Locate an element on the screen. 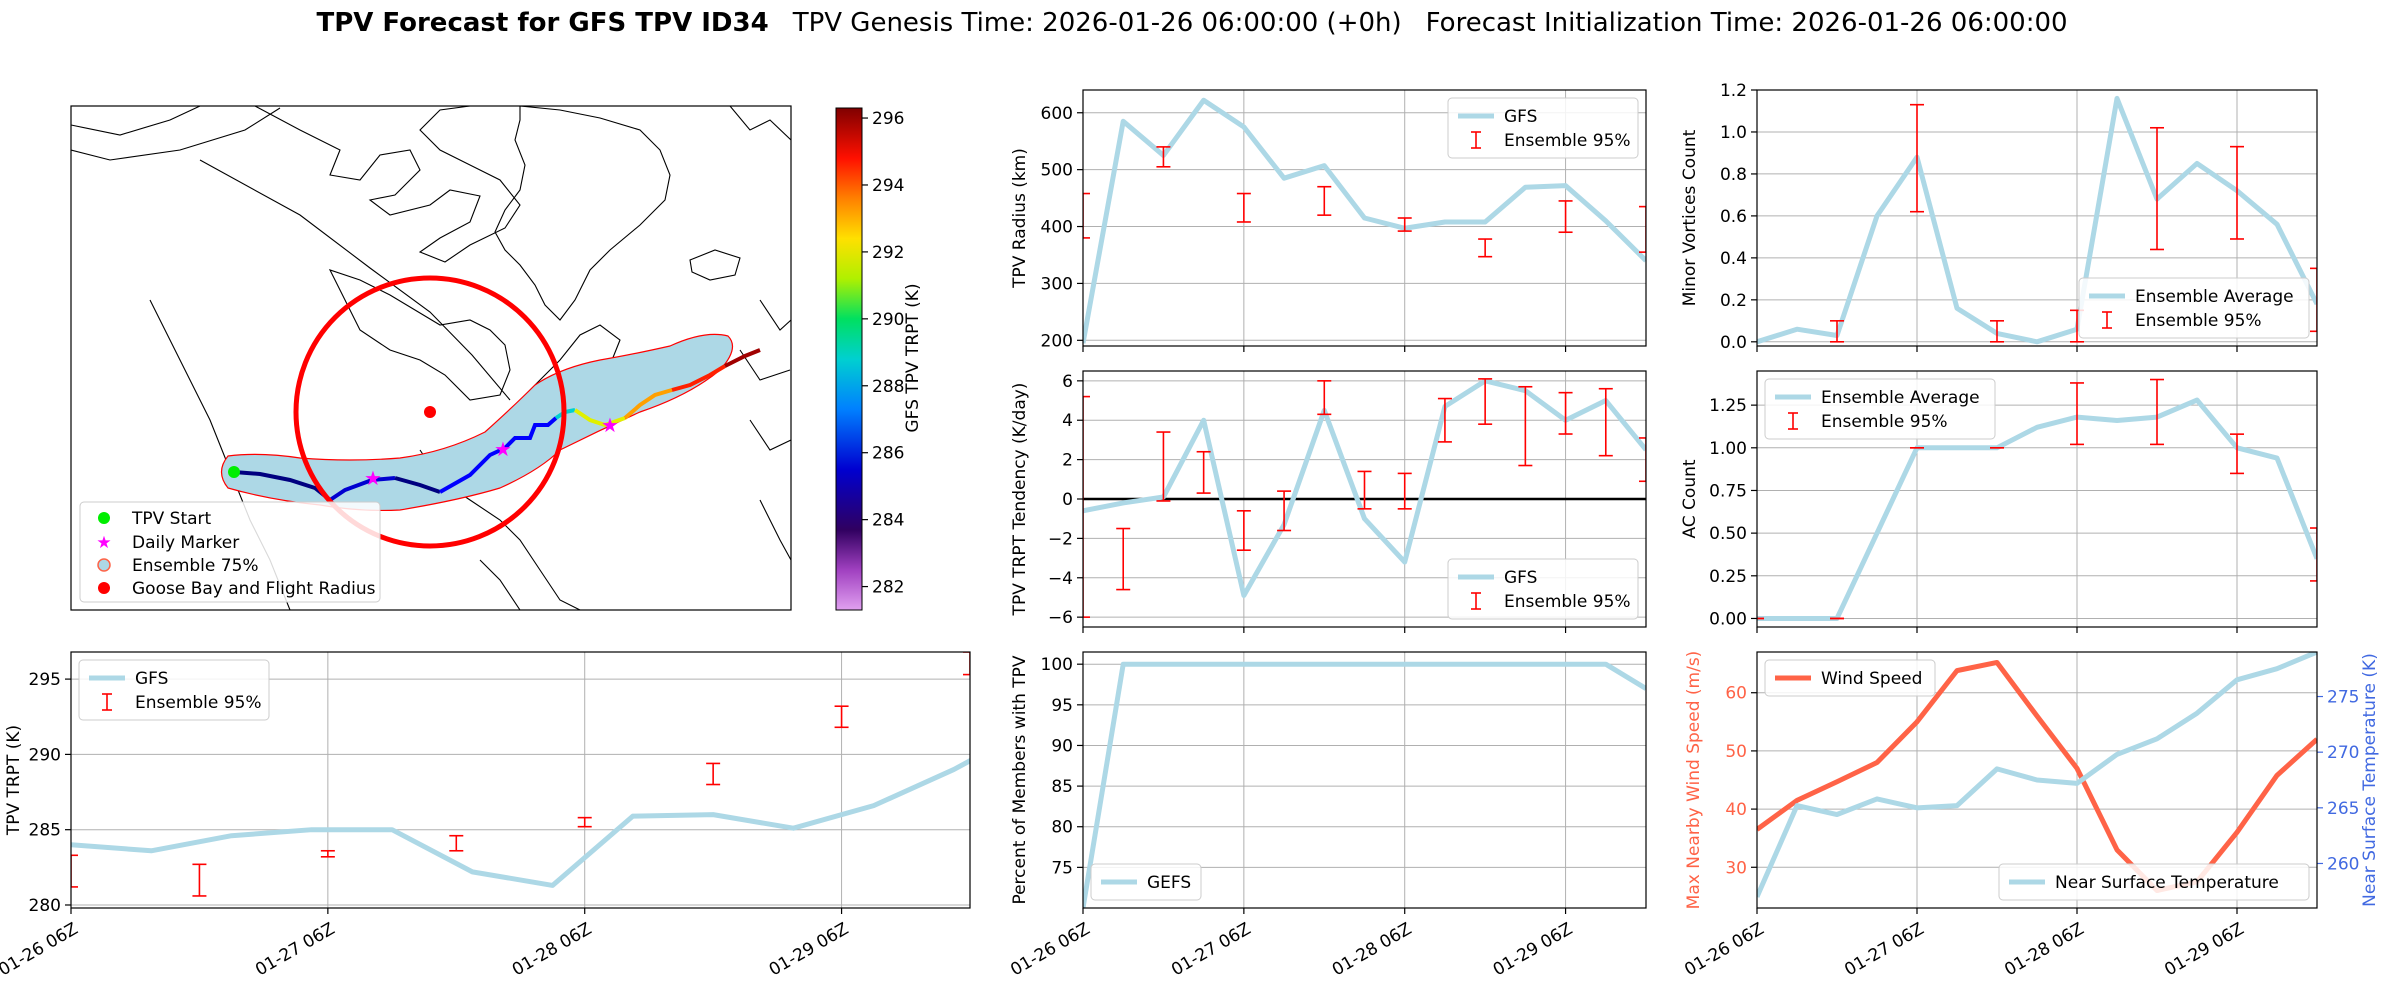  right-tick-label: 275 is located at coordinates (2343, 698).